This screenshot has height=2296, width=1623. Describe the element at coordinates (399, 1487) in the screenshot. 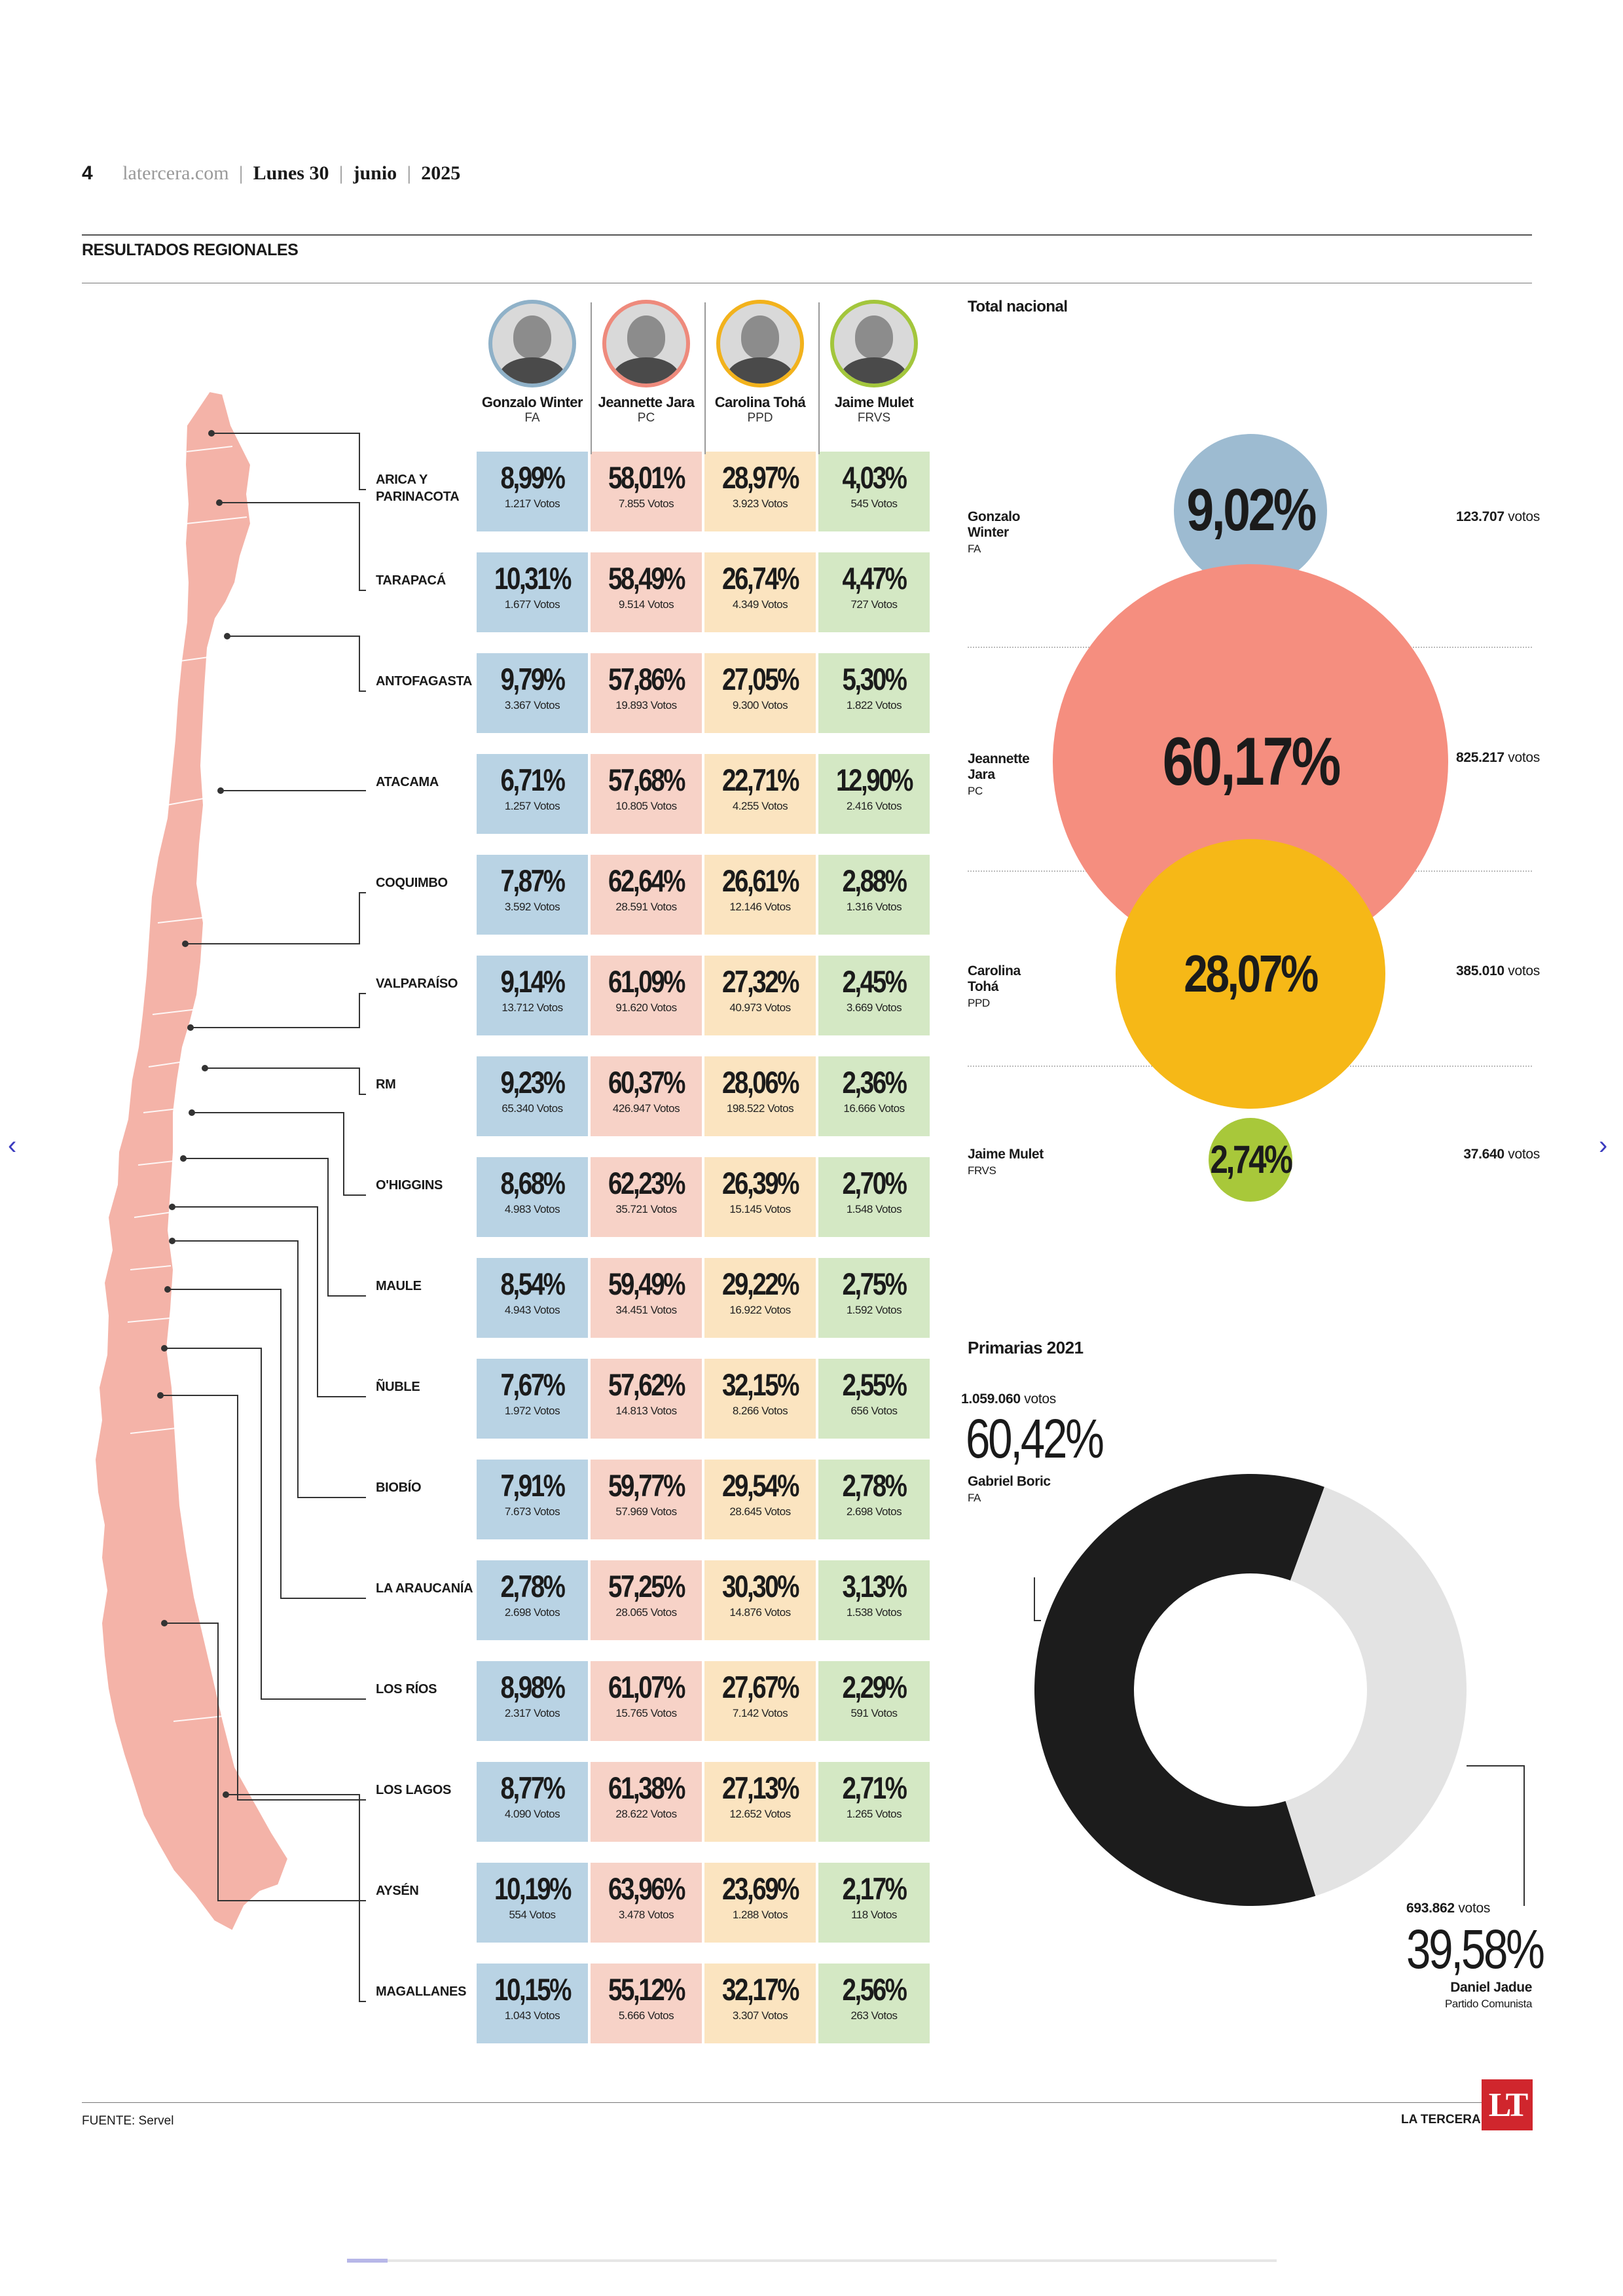

I see `region-label: BIOBÍO` at that location.